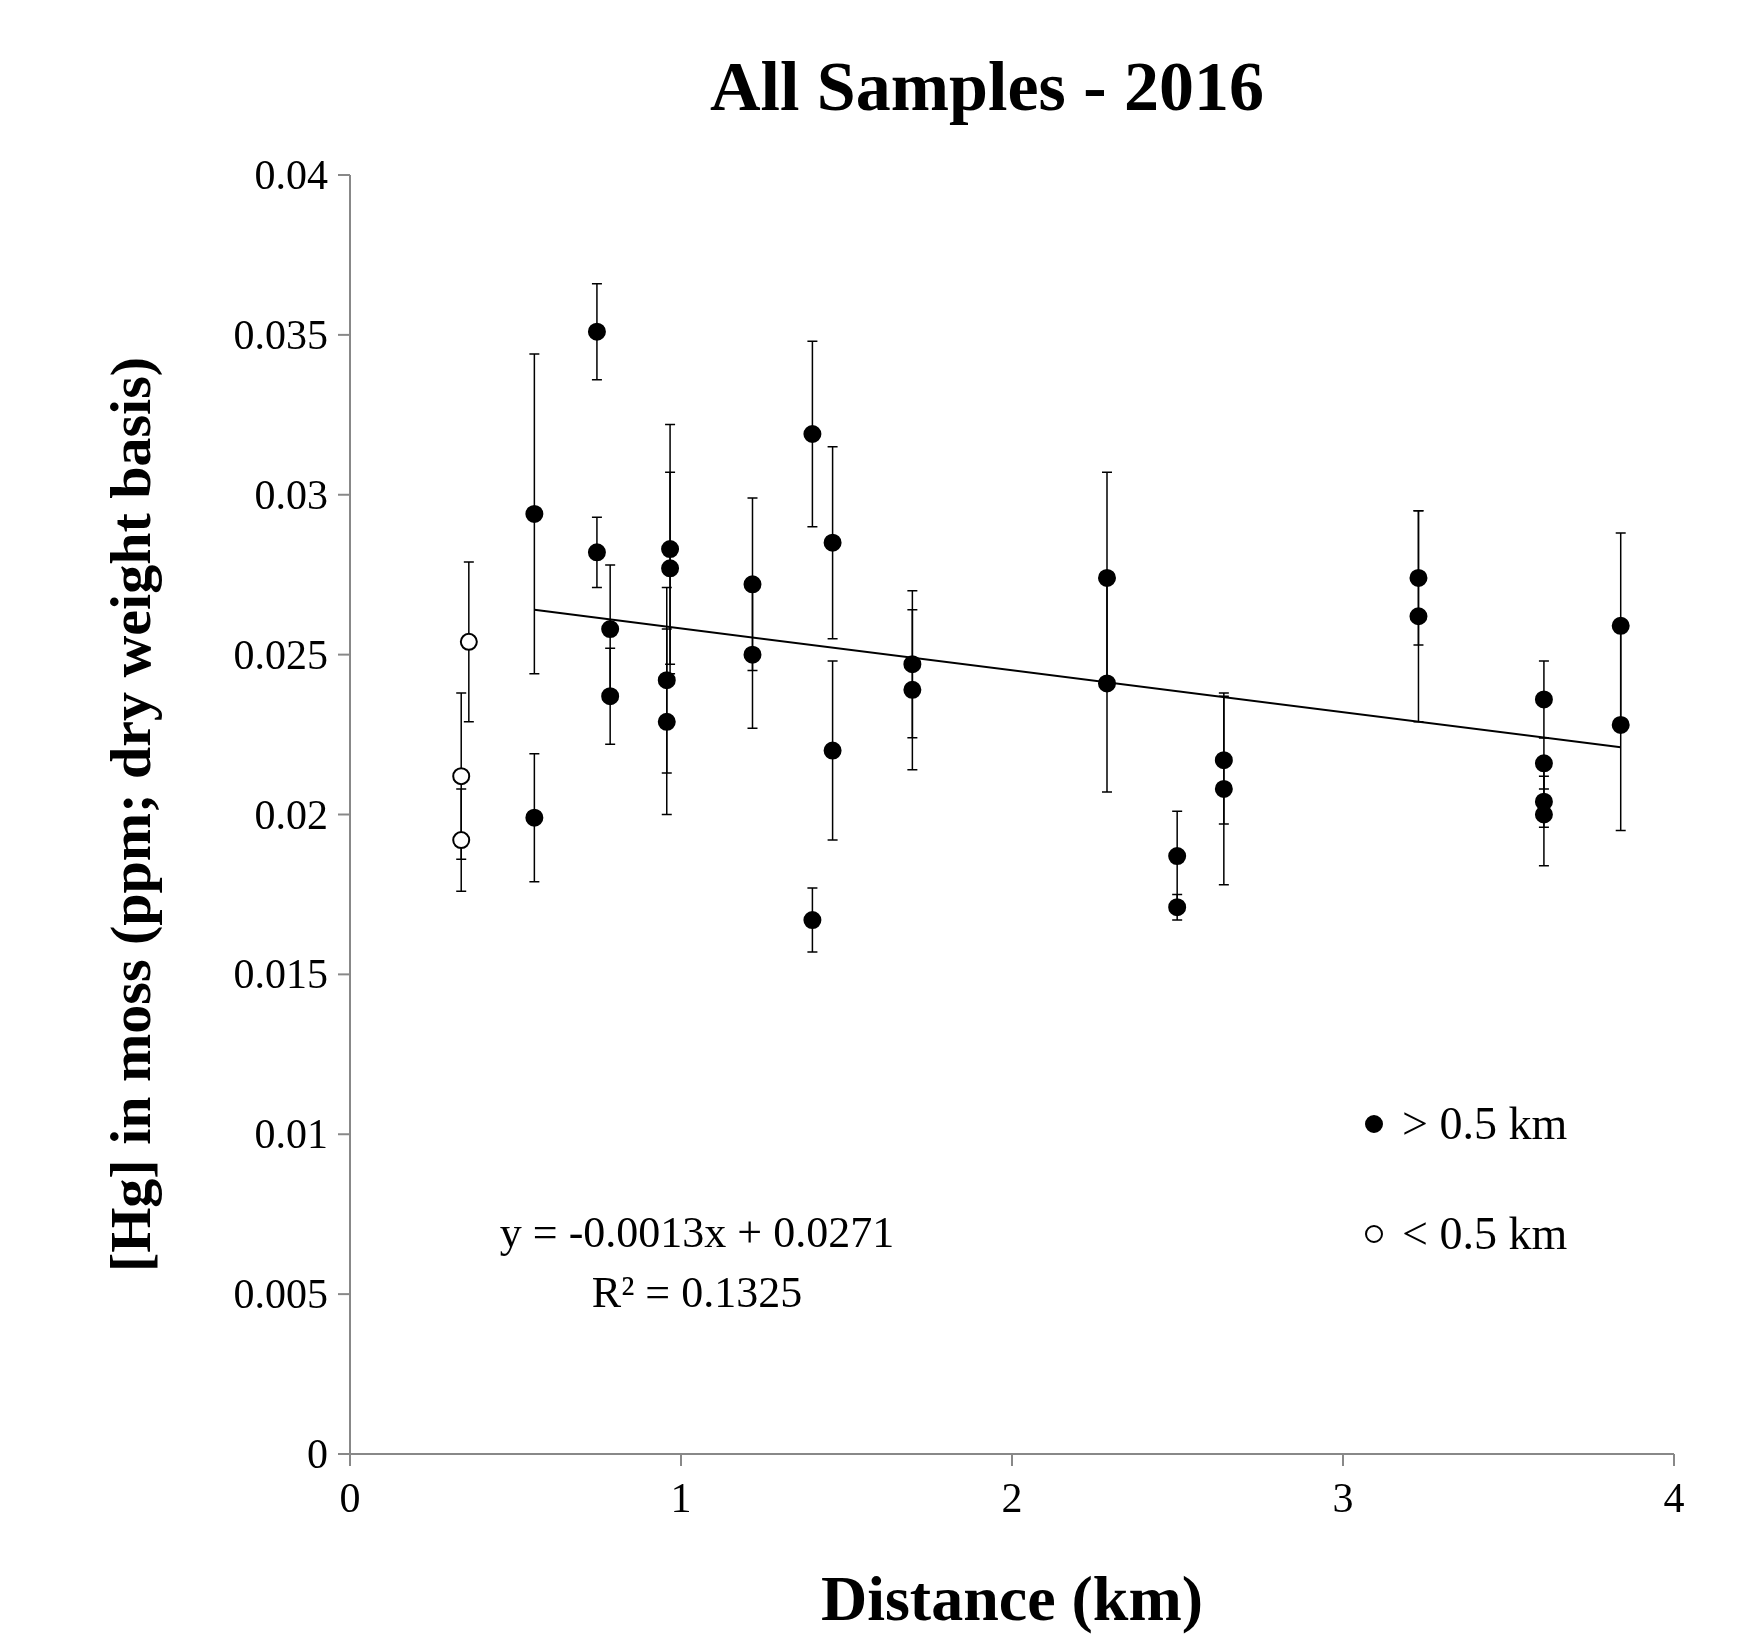 The image size is (1743, 1634). I want to click on y-tick-label: 0.005, so click(280, 1294).